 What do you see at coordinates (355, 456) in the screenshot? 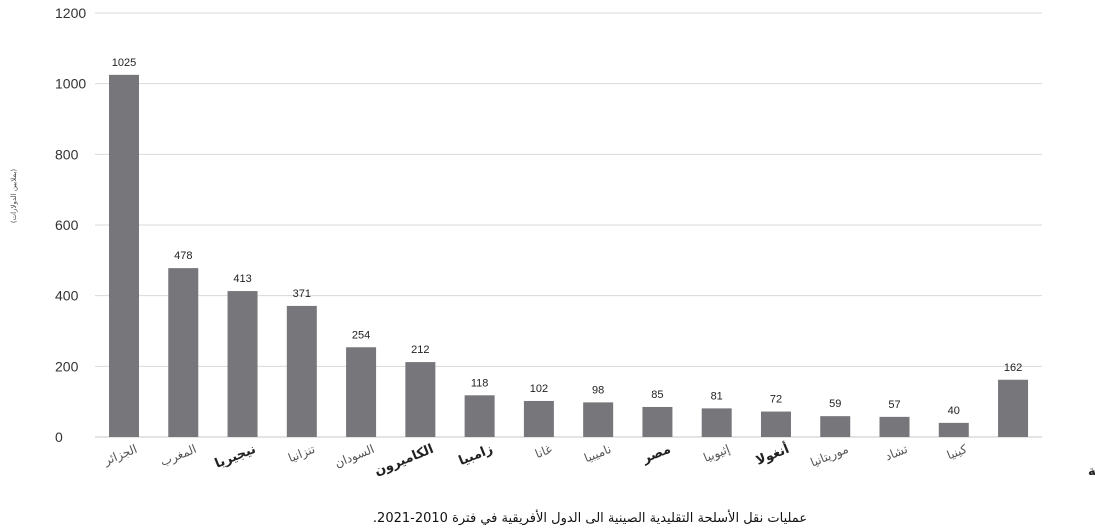
I see `x-tick-label: السودان` at bounding box center [355, 456].